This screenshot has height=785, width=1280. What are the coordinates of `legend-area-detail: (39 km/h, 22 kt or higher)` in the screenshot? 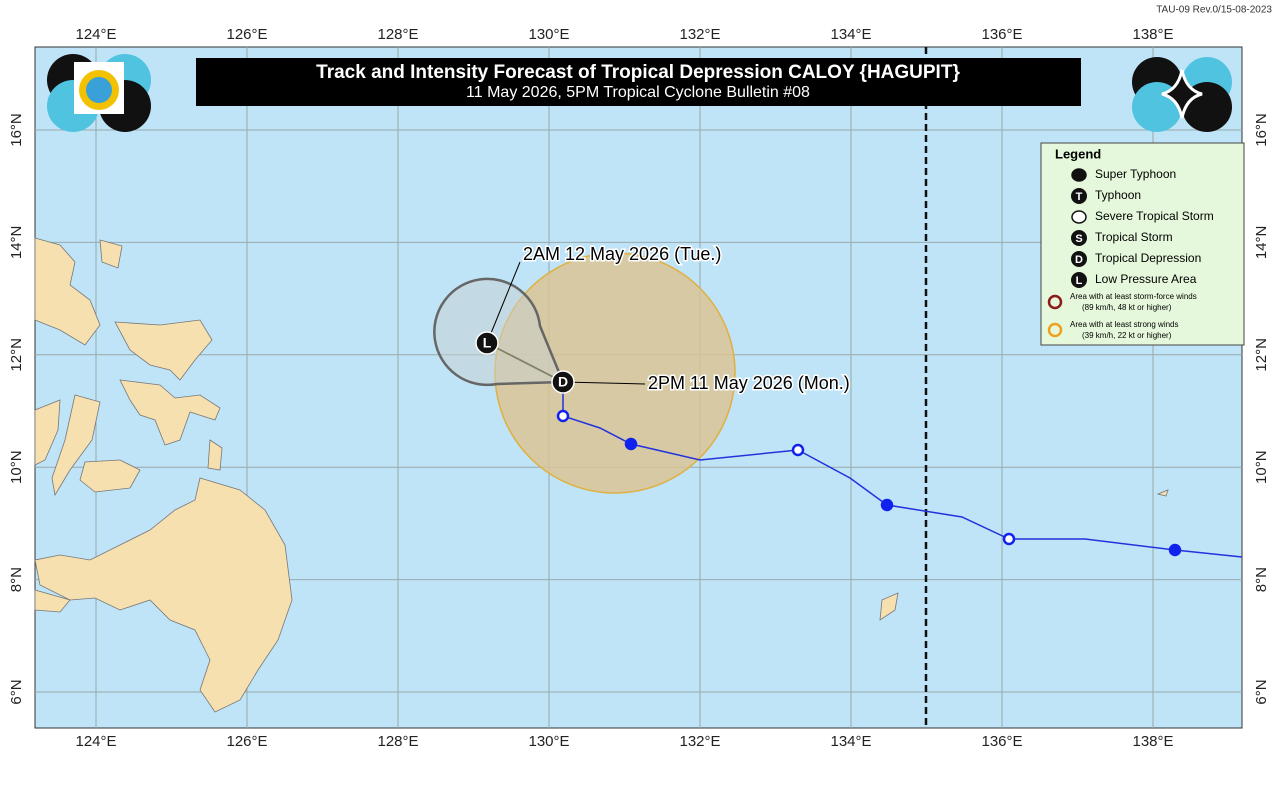 It's located at (1127, 335).